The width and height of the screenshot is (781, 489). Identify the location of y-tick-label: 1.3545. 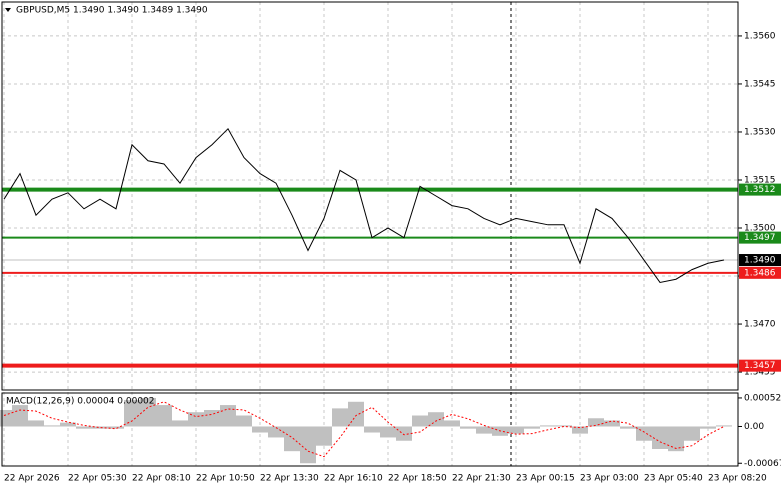
(760, 84).